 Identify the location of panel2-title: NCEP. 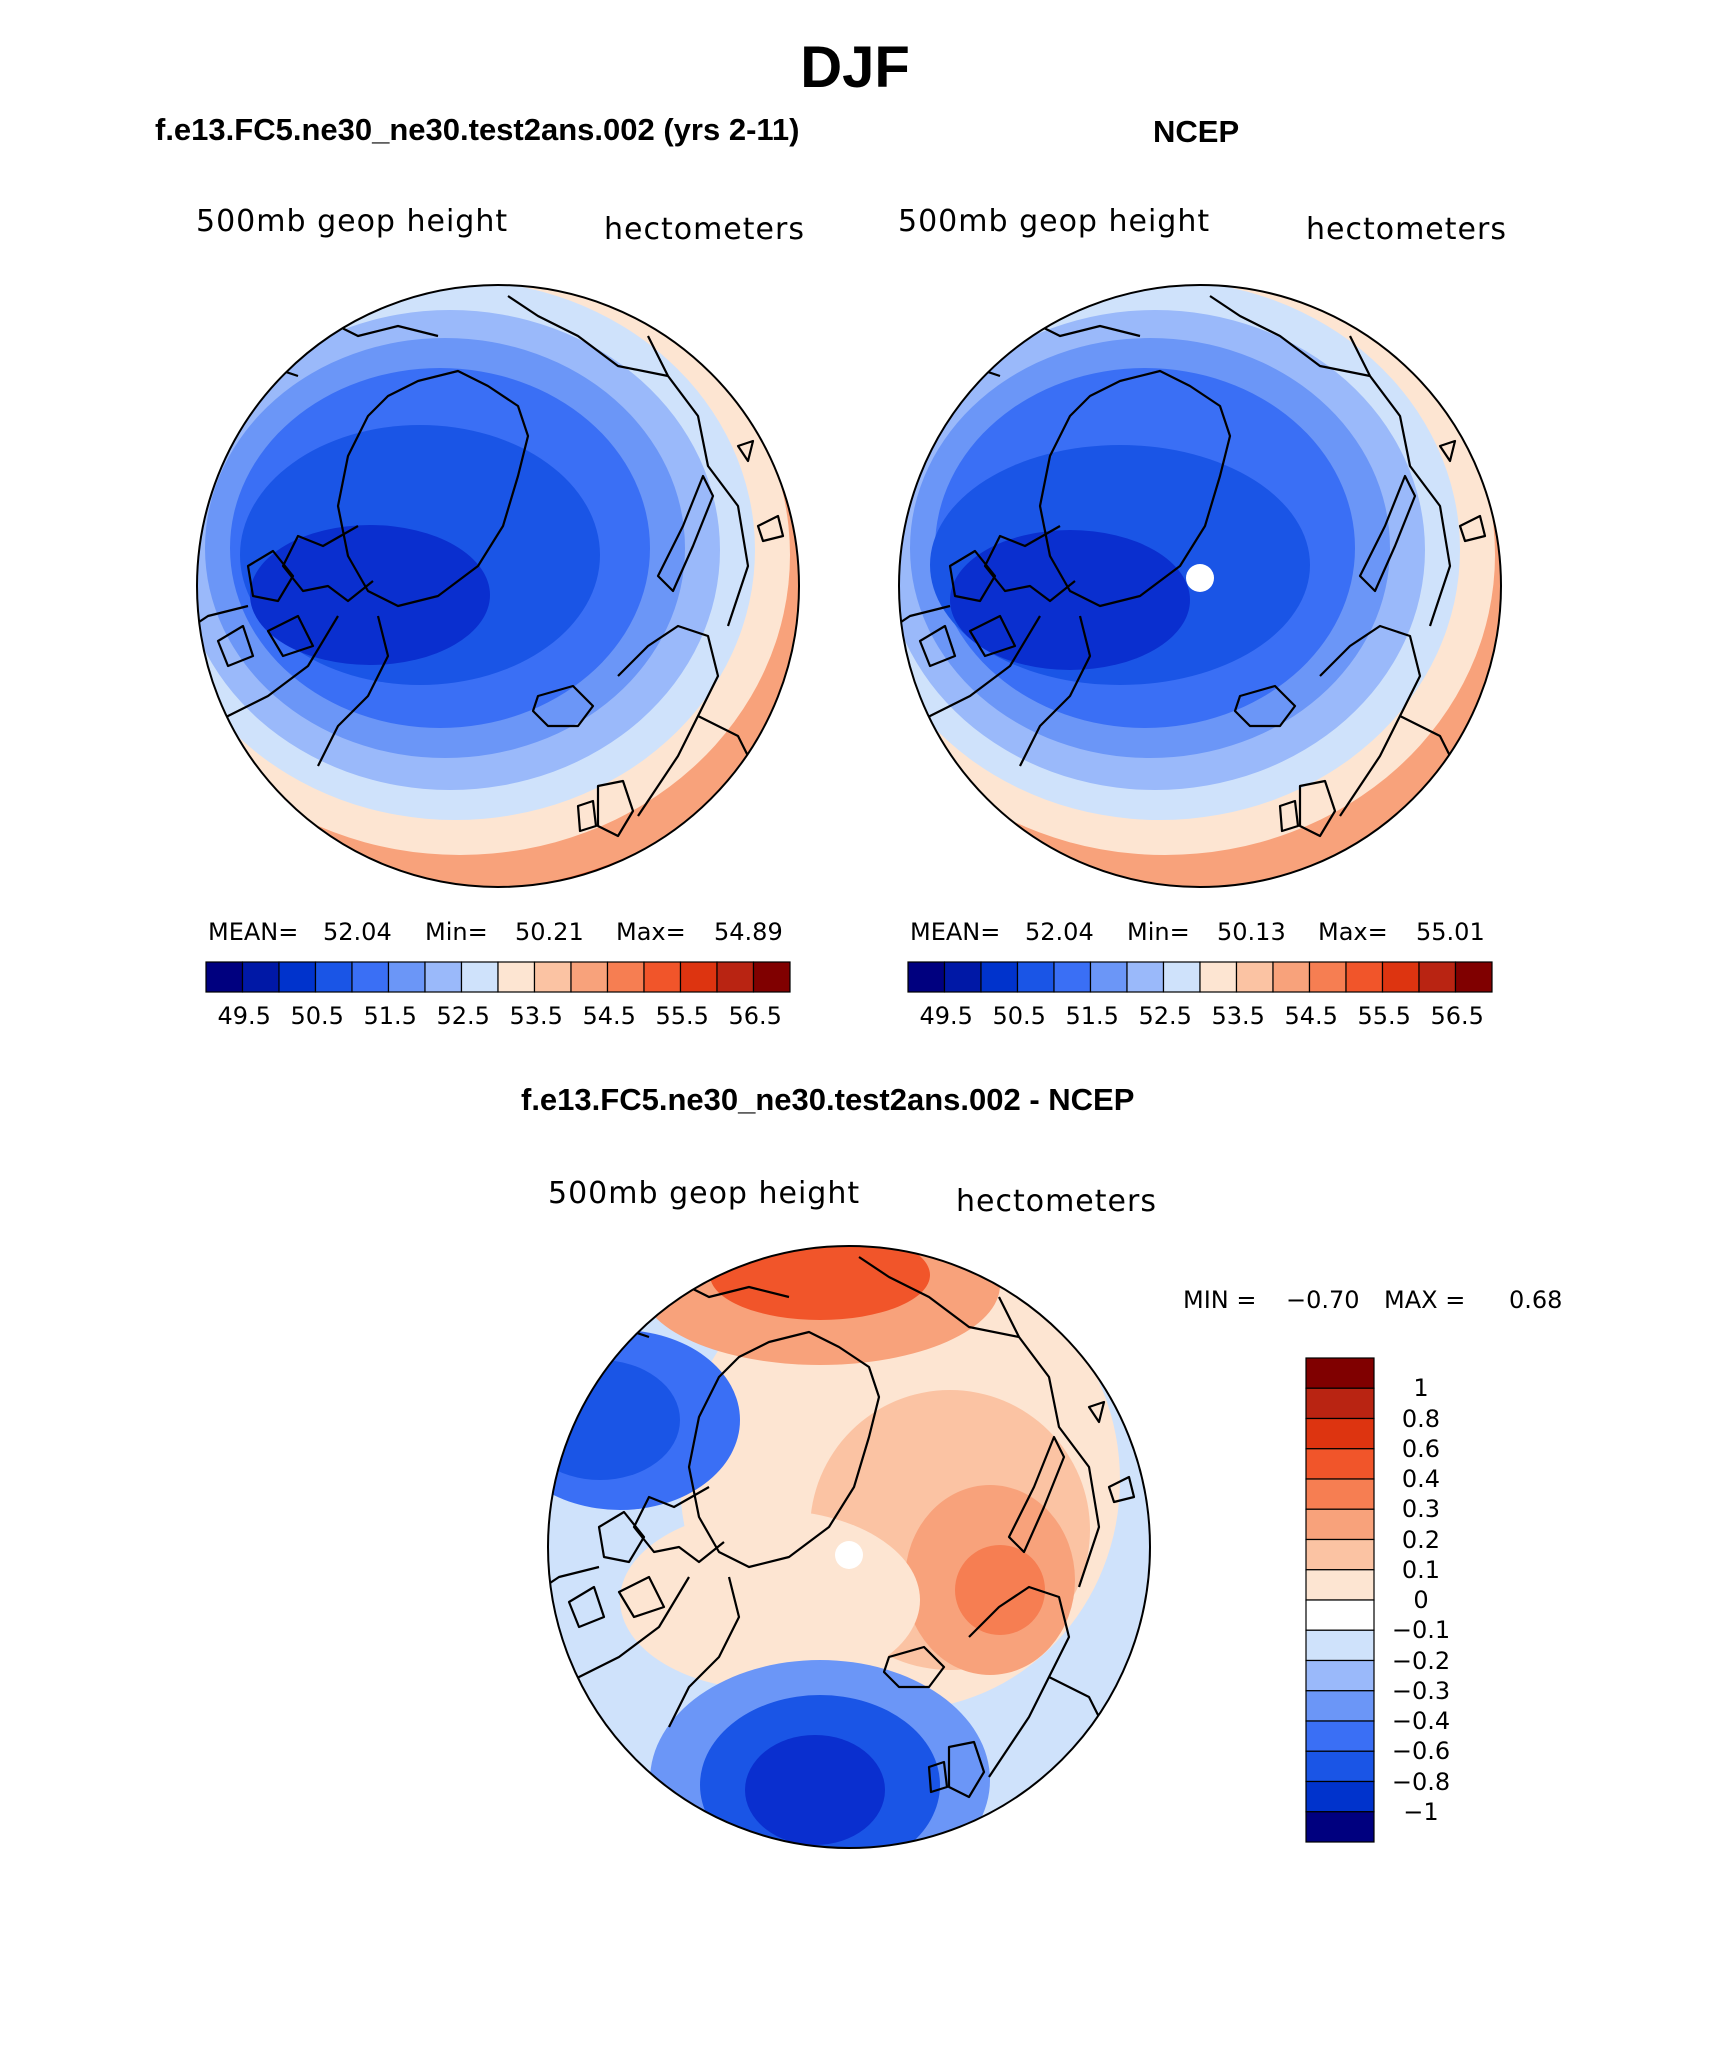
(1196, 131).